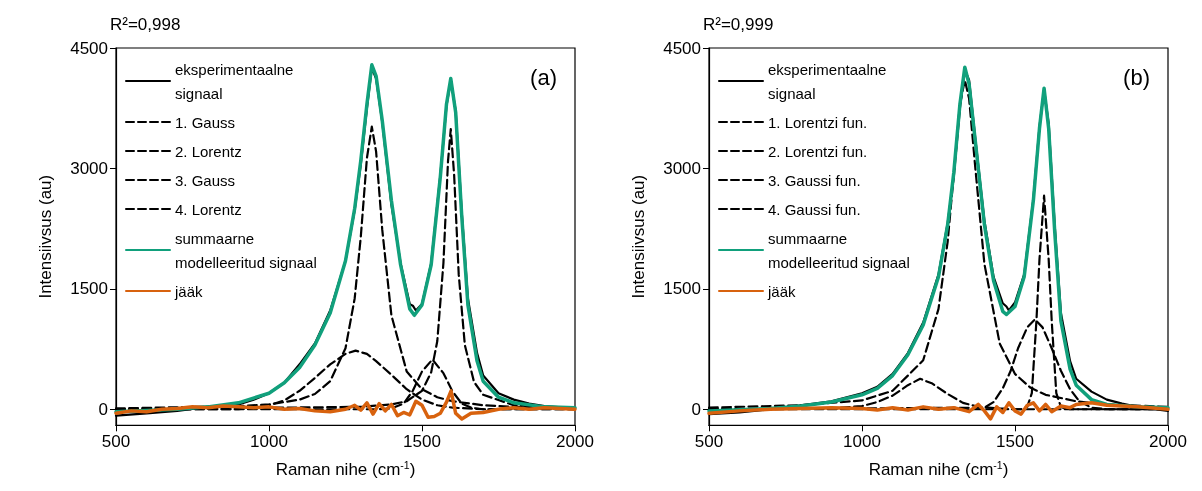  What do you see at coordinates (205, 122) in the screenshot?
I see `legend-label: 1. Gauss` at bounding box center [205, 122].